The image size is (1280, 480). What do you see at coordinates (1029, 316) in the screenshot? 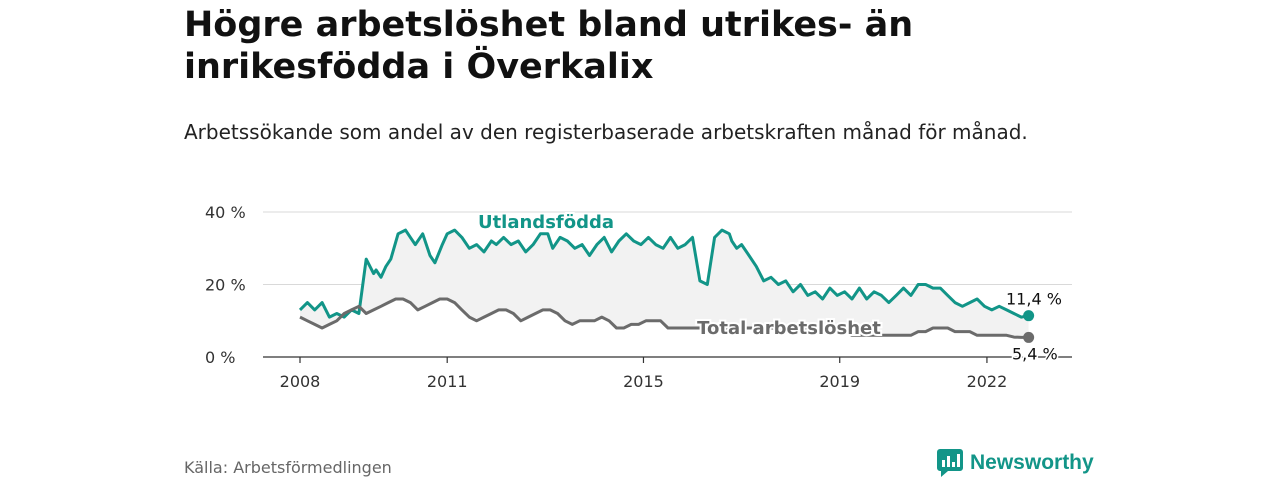
I see `end-point-utlandsfodda` at bounding box center [1029, 316].